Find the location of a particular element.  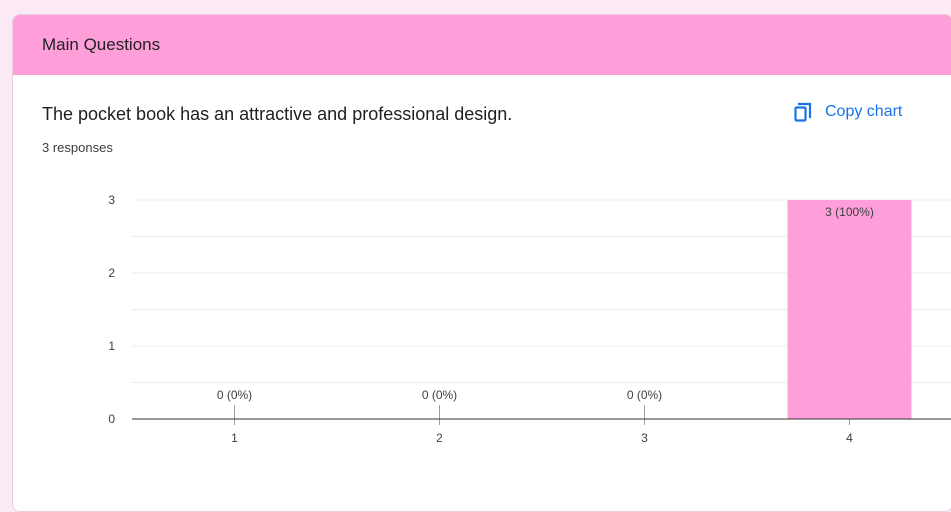

y-tick-label: 0 is located at coordinates (111, 419).